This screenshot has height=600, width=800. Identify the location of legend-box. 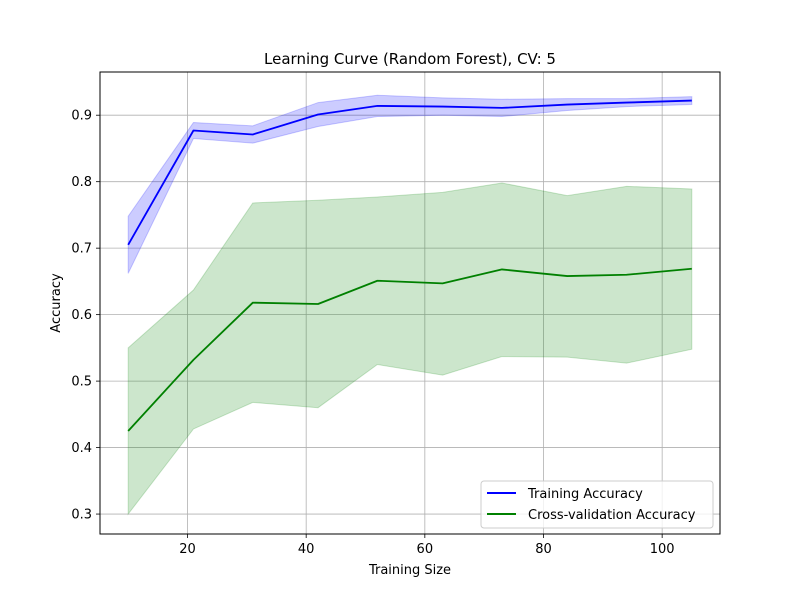
(597, 504).